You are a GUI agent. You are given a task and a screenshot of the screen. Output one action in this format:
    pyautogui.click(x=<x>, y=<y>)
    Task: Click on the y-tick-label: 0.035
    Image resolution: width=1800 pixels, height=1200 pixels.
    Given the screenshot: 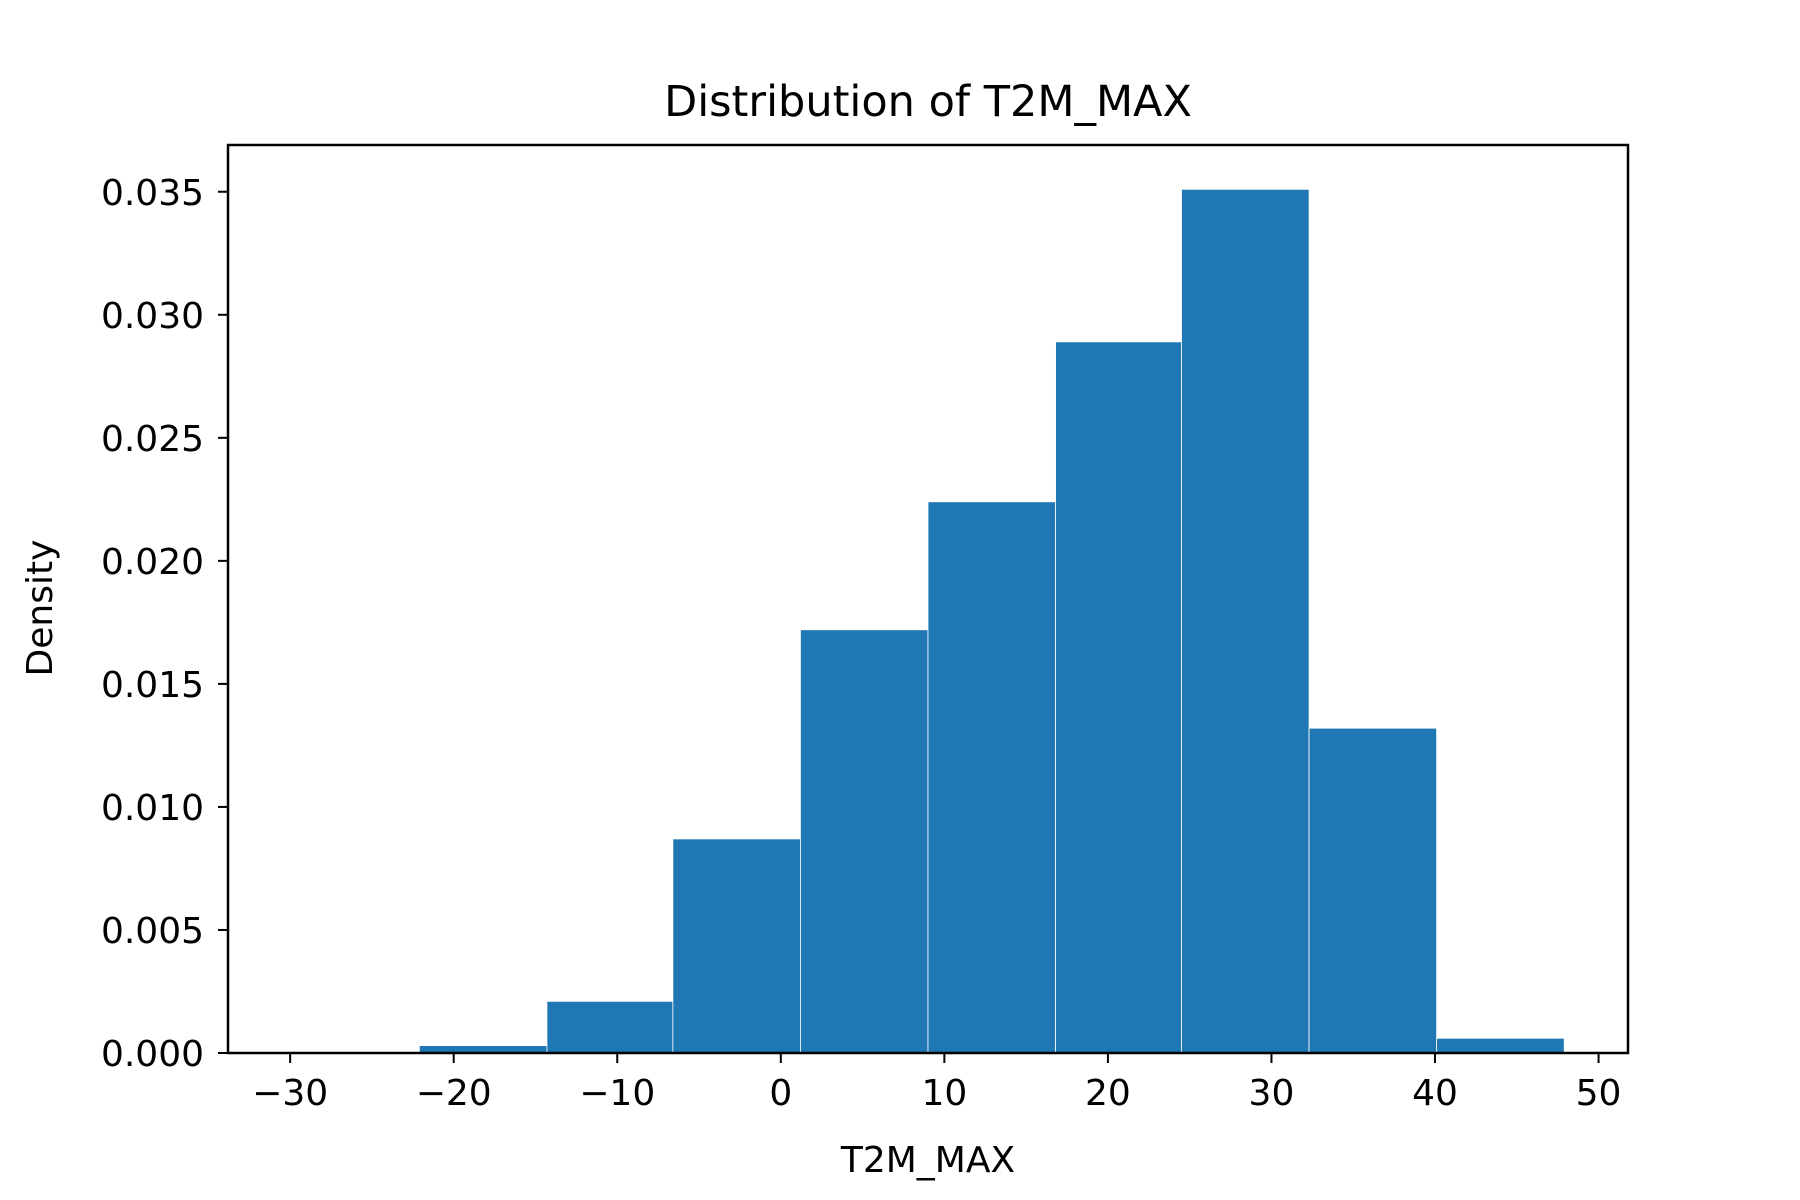 What is the action you would take?
    pyautogui.click(x=152, y=193)
    